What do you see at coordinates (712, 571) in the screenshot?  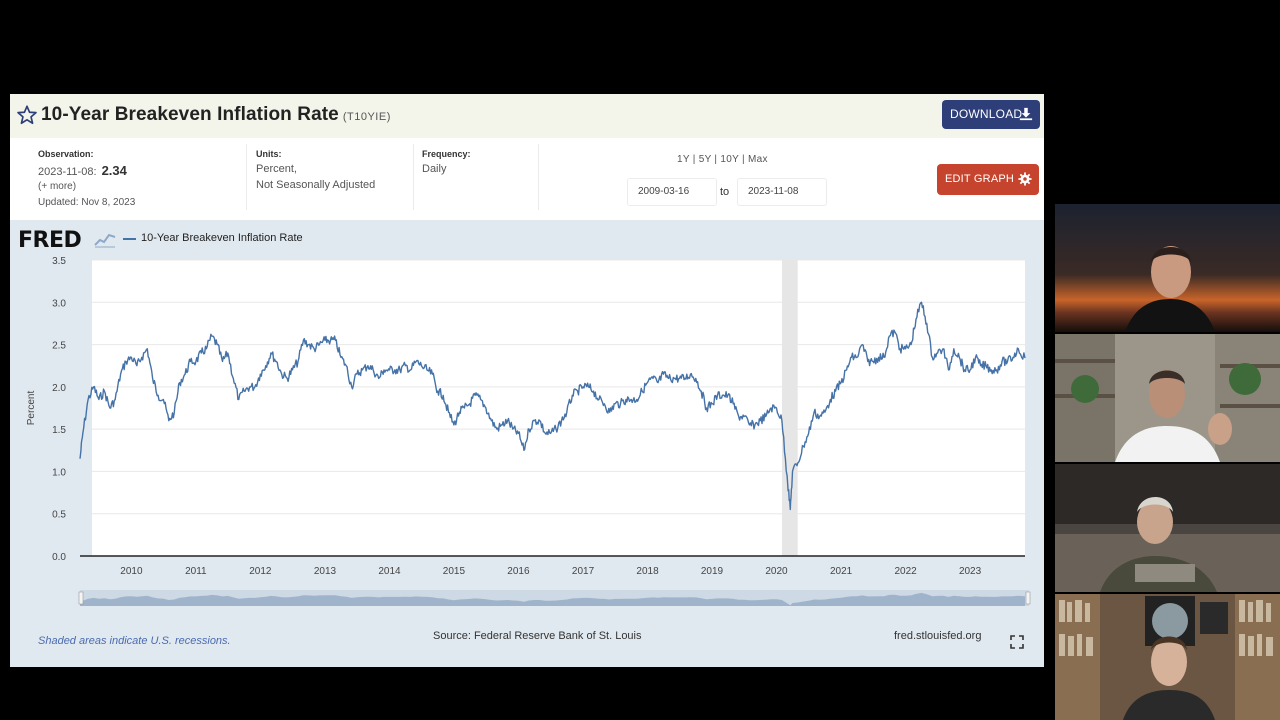 I see `x-tick-label: 2019` at bounding box center [712, 571].